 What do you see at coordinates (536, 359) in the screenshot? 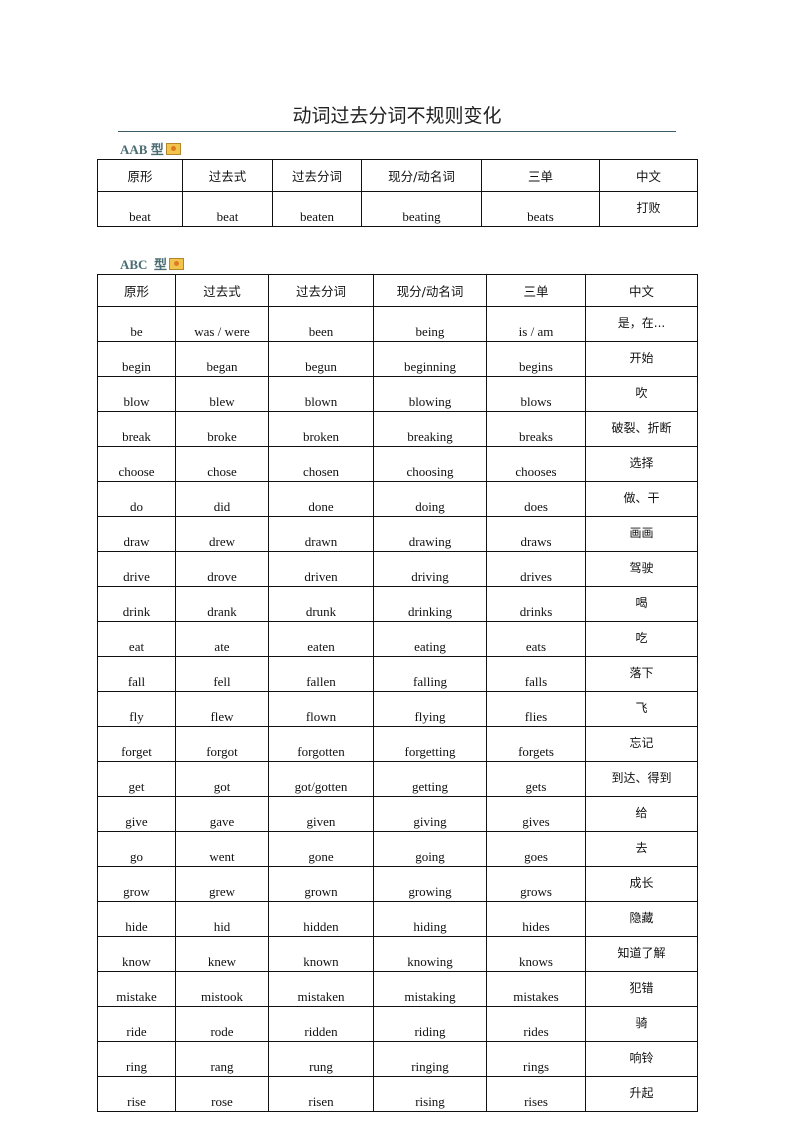
I see `table-cell: begins` at bounding box center [536, 359].